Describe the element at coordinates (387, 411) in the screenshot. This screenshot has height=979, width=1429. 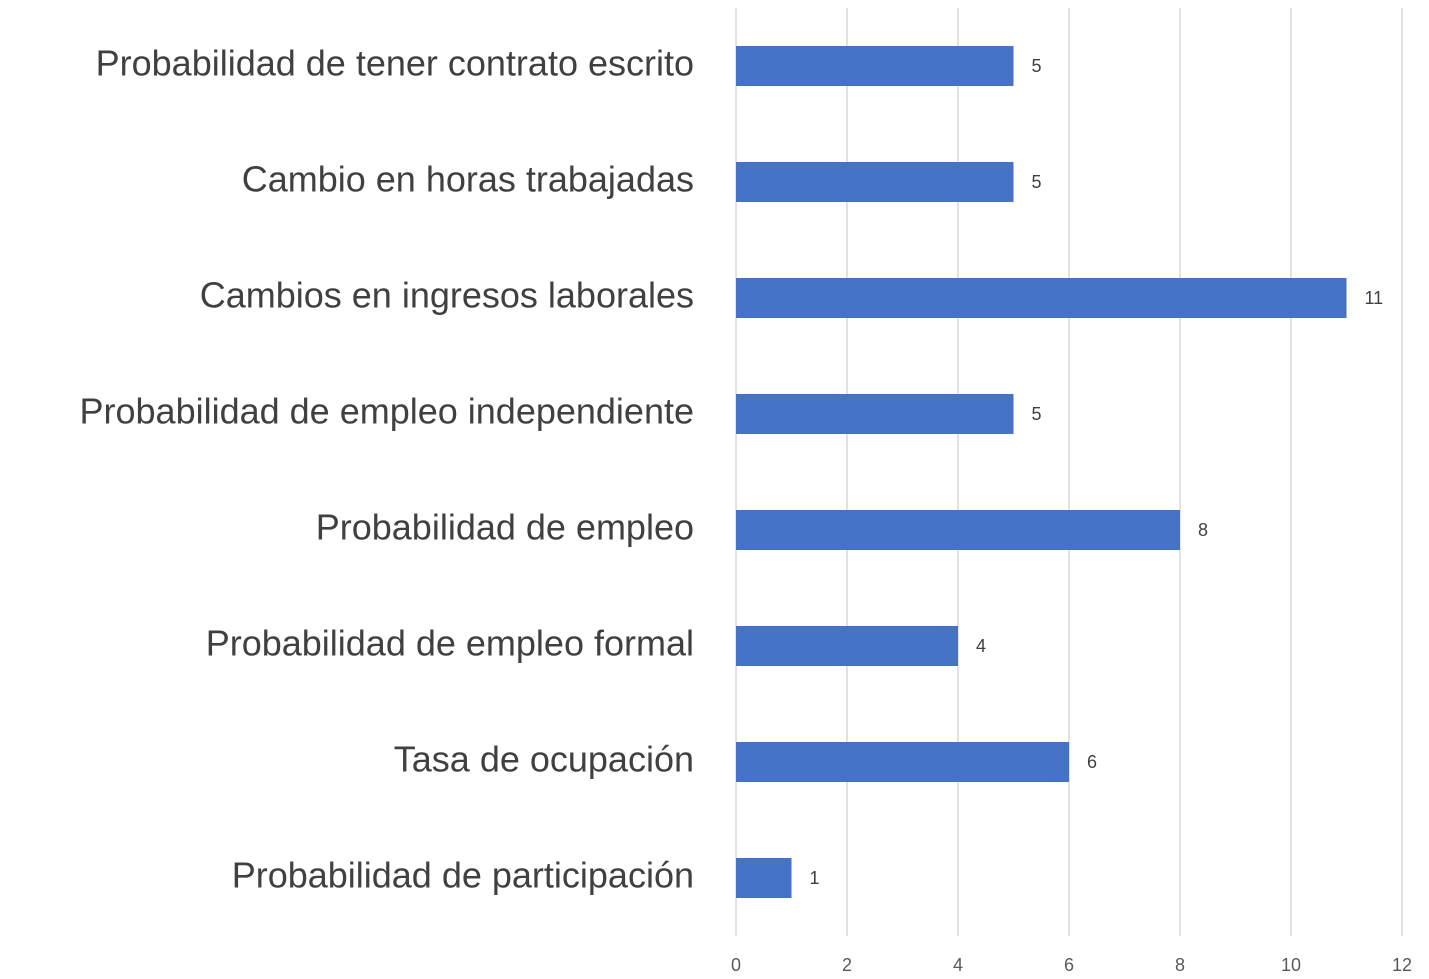
I see `y-tick-label: Probabilidad de empleo independiente` at that location.